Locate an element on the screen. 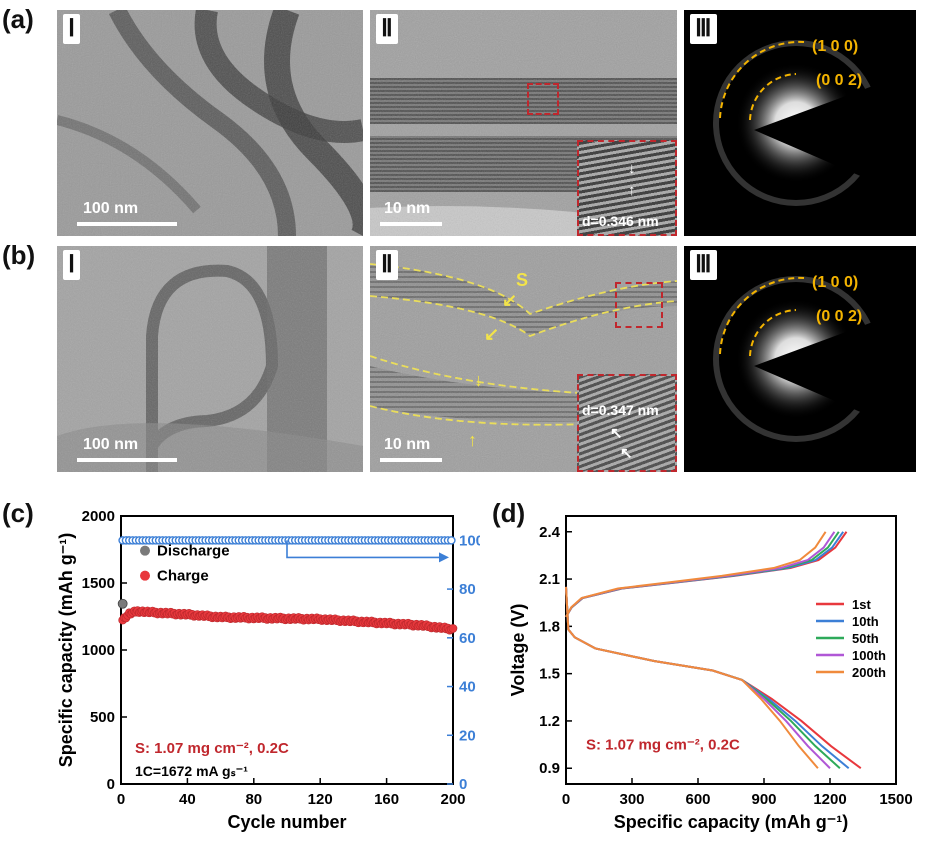 The height and width of the screenshot is (844, 950). scale-bar-label: 10 nm is located at coordinates (407, 444).